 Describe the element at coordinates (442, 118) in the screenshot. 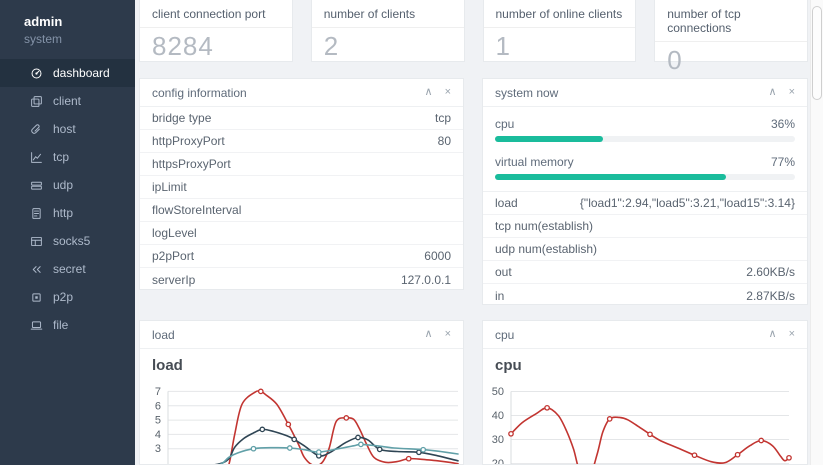

I see `row-value: tcp` at that location.